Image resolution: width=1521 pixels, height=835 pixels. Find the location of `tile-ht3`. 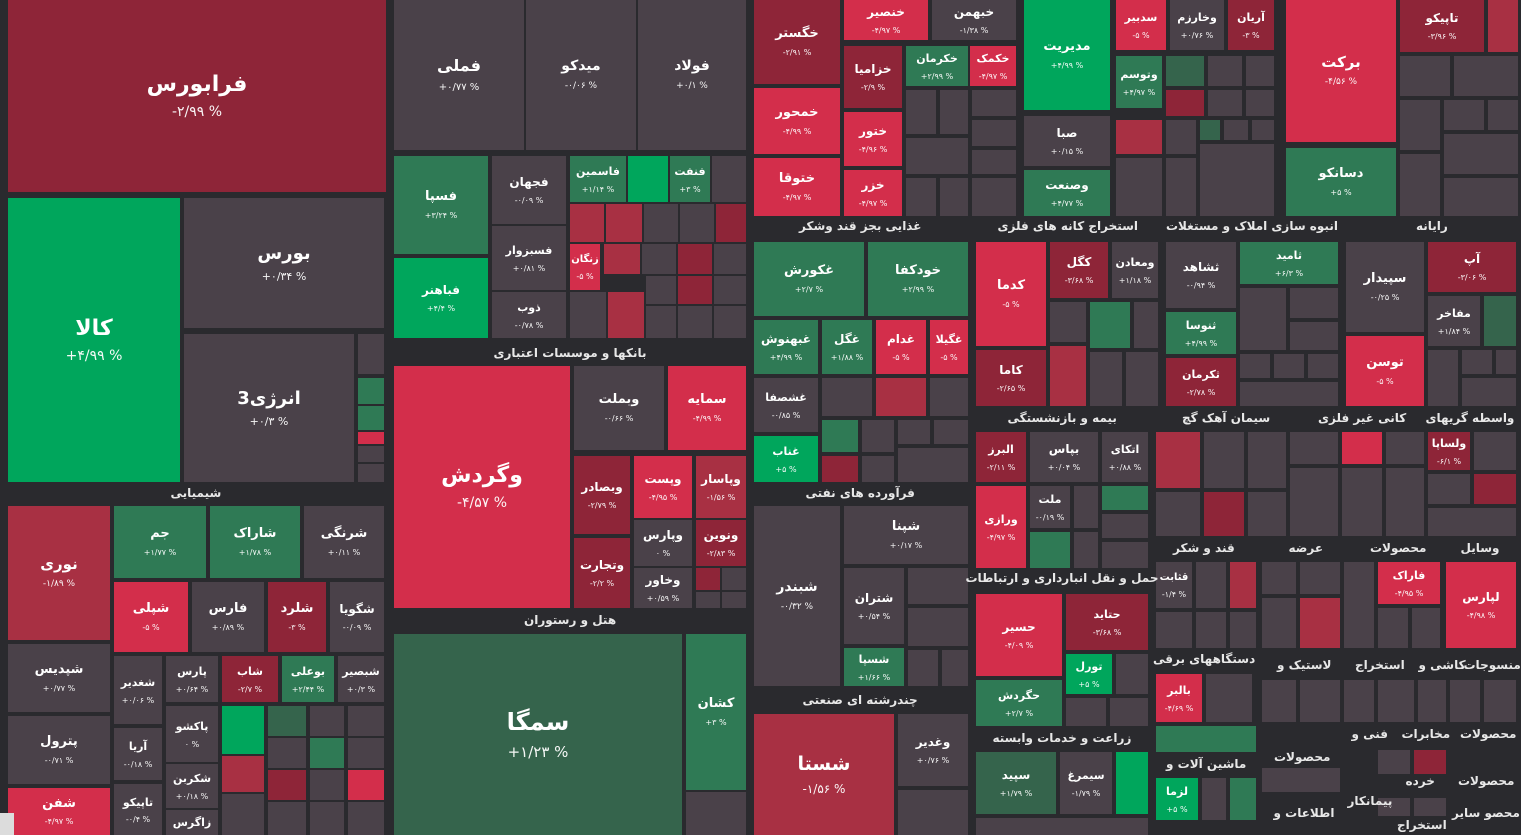

tile-ht3 is located at coordinates (1129, 712).